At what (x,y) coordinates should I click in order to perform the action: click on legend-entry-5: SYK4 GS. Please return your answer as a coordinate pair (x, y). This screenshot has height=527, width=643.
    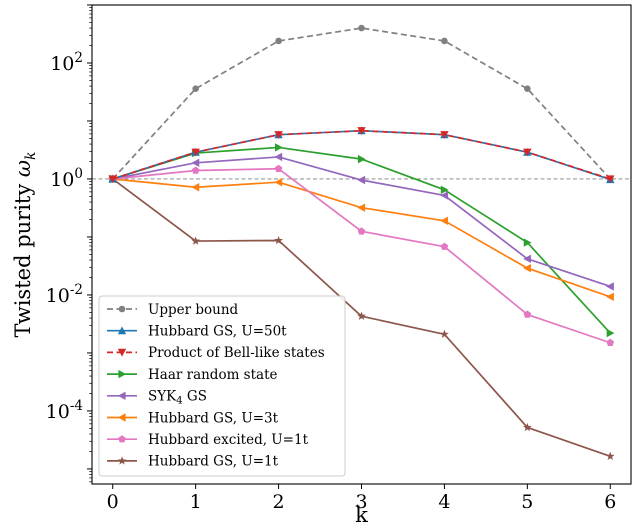
    Looking at the image, I should click on (157, 398).